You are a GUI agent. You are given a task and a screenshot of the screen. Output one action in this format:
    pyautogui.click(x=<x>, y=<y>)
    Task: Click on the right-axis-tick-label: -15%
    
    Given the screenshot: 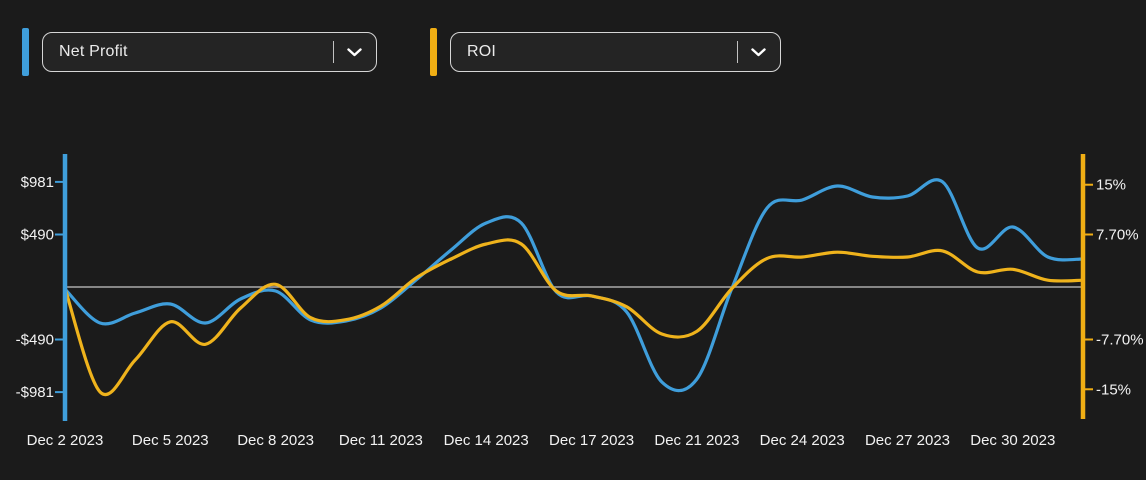 What is the action you would take?
    pyautogui.click(x=1113, y=389)
    